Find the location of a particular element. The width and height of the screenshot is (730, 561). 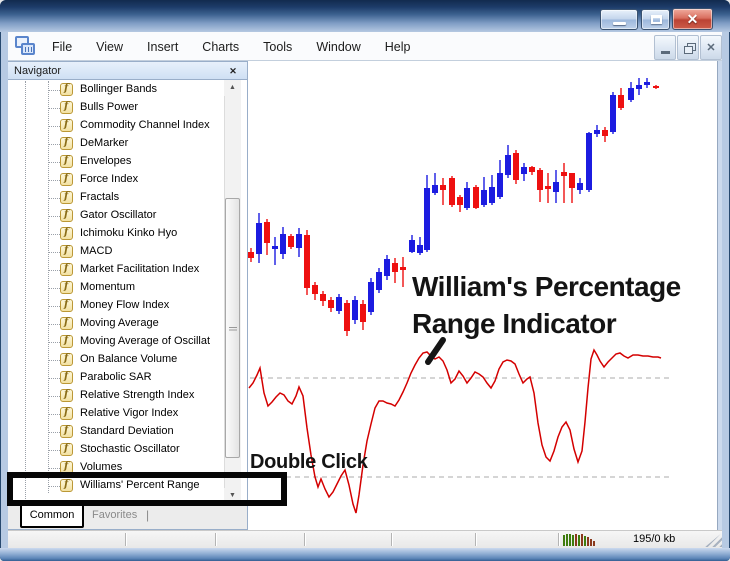

list-item-gator-oscillator: Gator Oscillator is located at coordinates (116, 216).